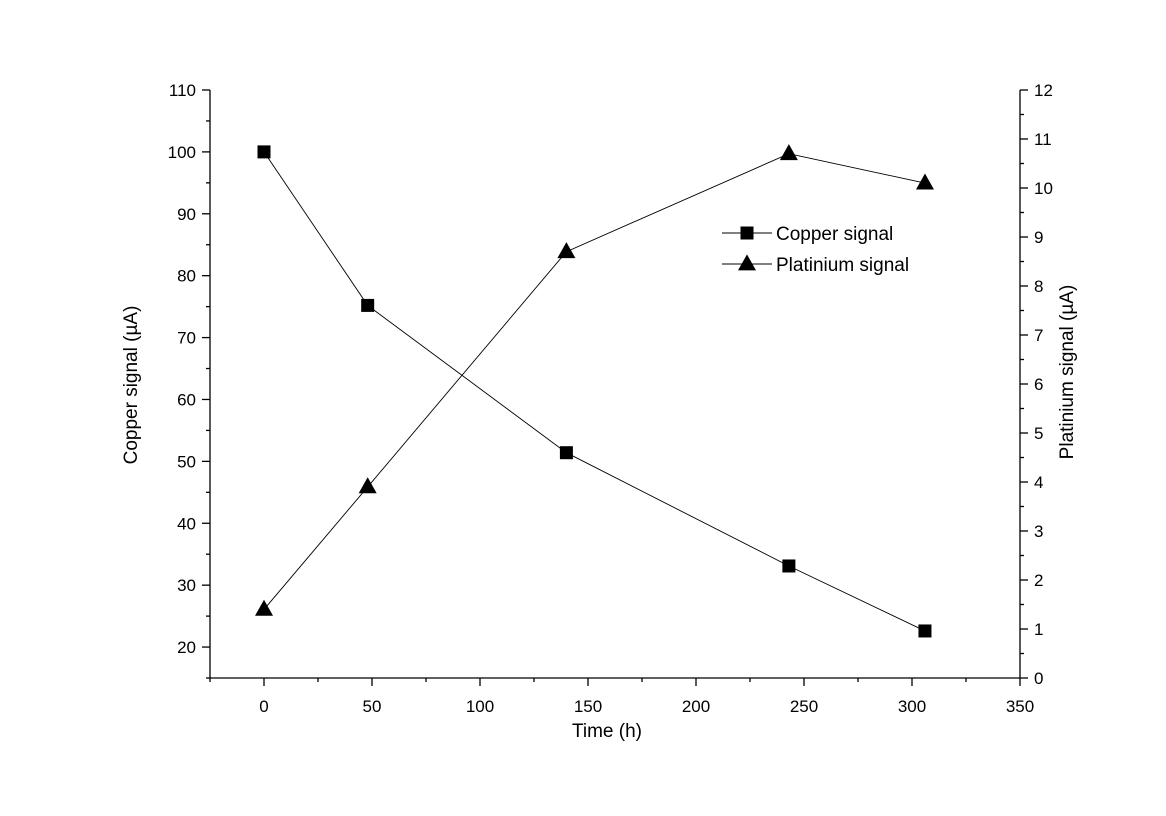 This screenshot has height=816, width=1166. What do you see at coordinates (815, 250) in the screenshot?
I see `legend: Copper signal Platinium signal` at bounding box center [815, 250].